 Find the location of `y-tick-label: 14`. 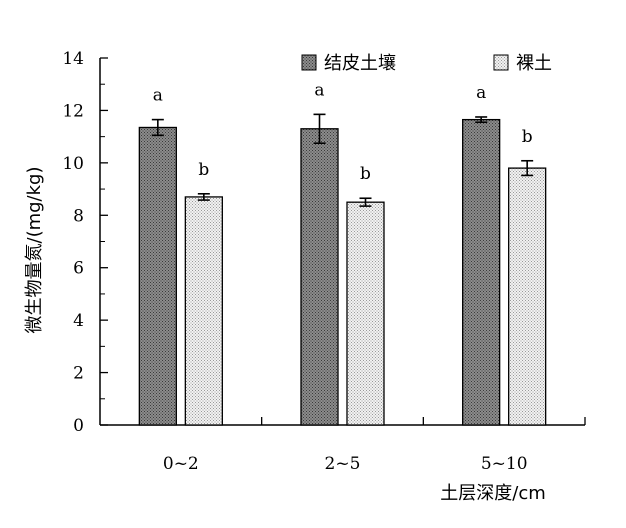

y-tick-label: 14 is located at coordinates (73, 59).